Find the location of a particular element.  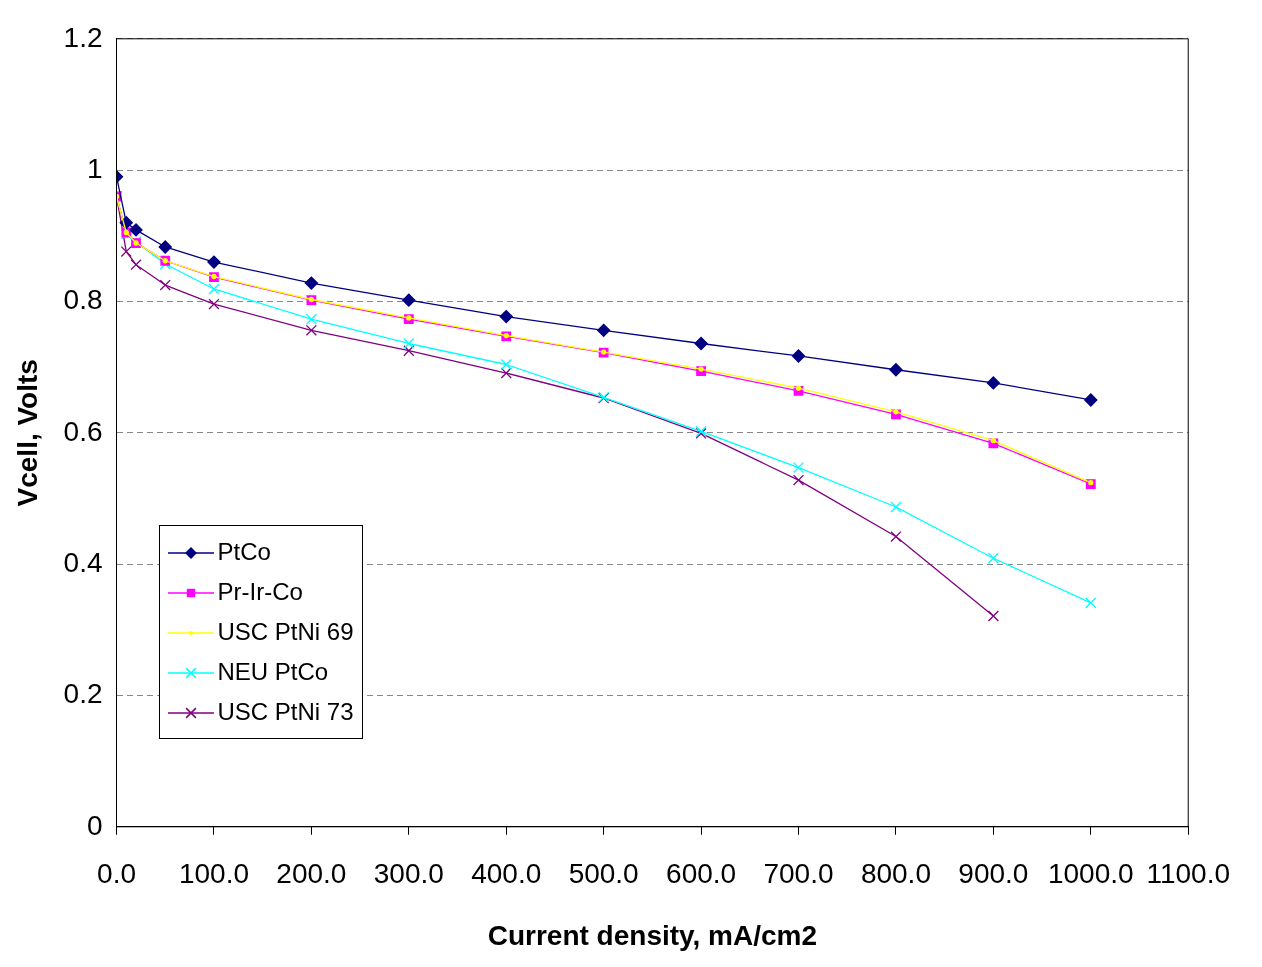

x-tick-label: 100.0 is located at coordinates (213, 874).